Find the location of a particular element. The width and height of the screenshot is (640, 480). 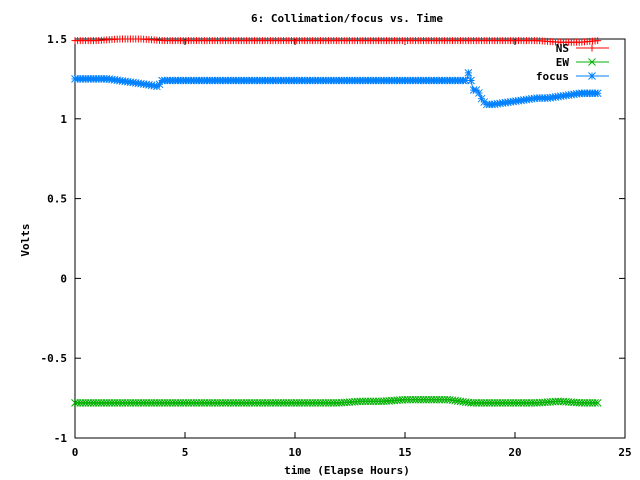

x-tick-label: 20 is located at coordinates (514, 452).